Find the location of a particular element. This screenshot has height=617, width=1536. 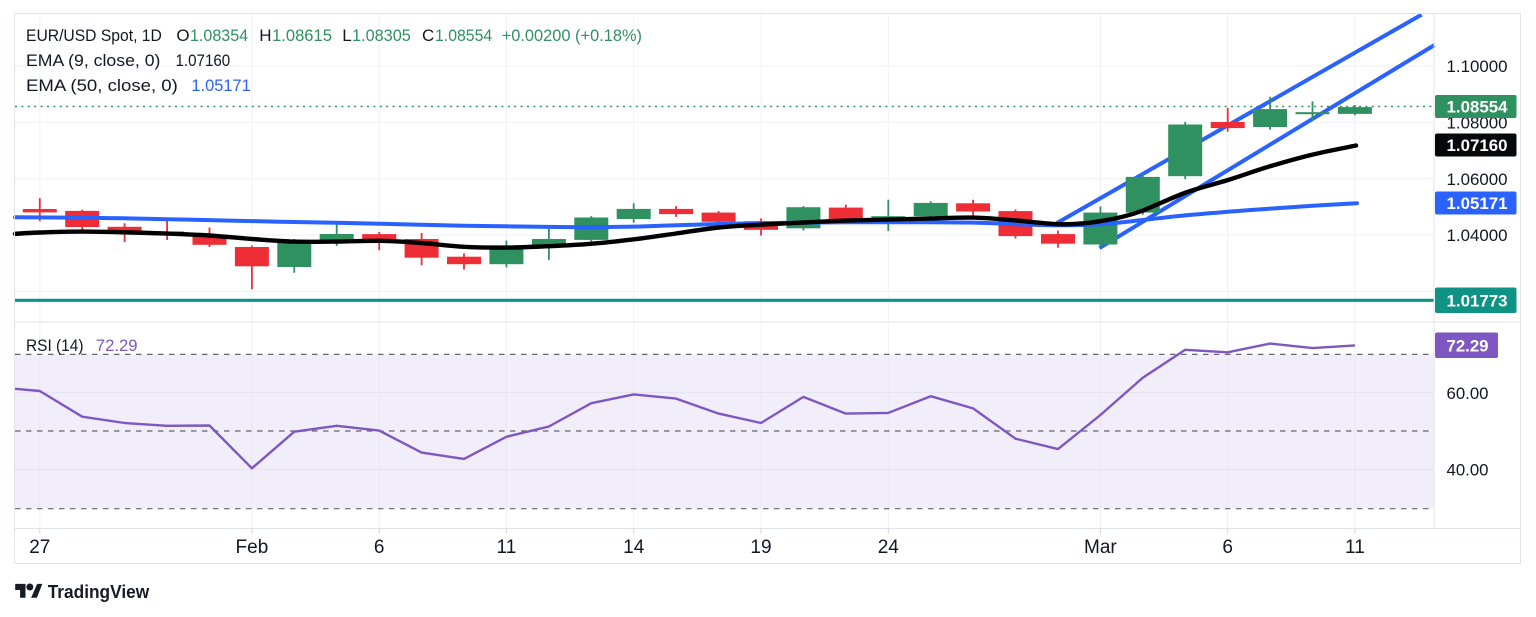

svg-text: L is located at coordinates (346, 35).